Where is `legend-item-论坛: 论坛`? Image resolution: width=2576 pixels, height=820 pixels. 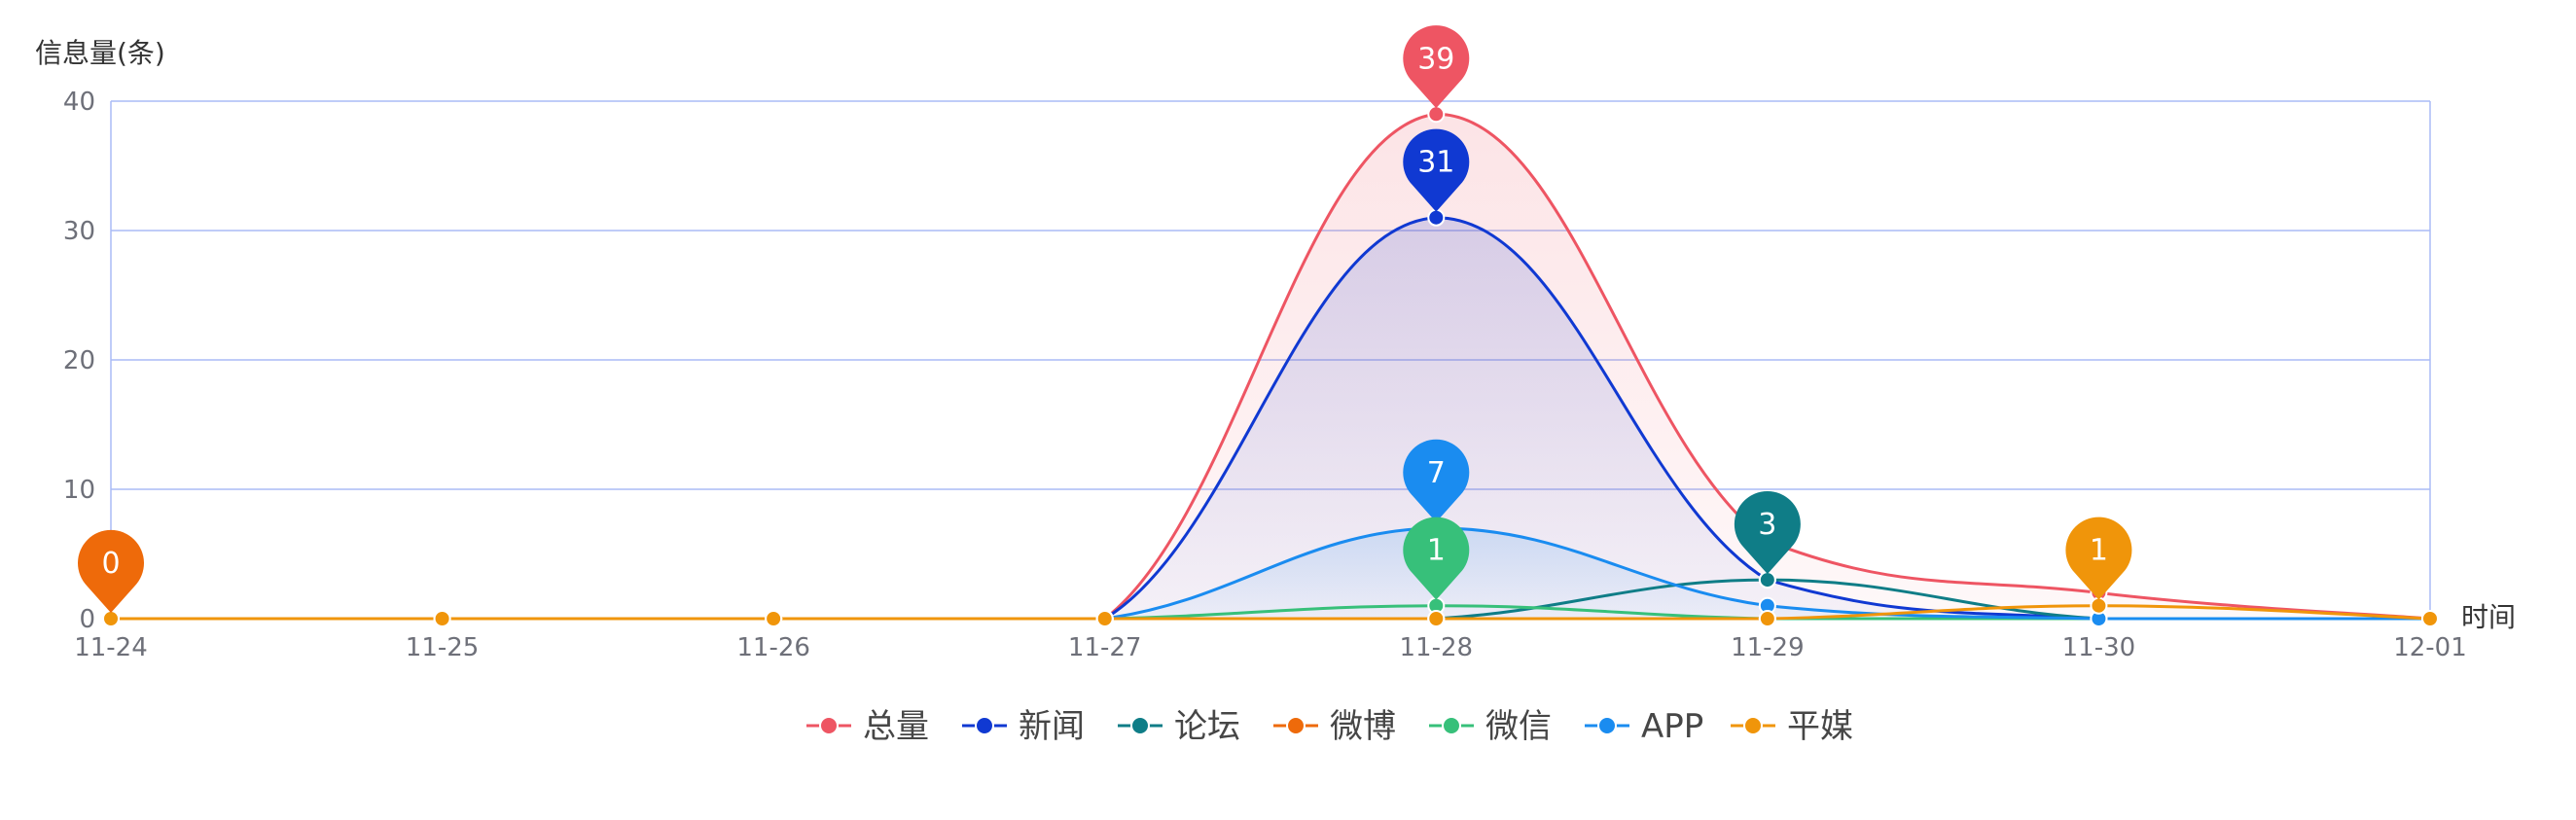 legend-item-论坛: 论坛 is located at coordinates (1179, 726).